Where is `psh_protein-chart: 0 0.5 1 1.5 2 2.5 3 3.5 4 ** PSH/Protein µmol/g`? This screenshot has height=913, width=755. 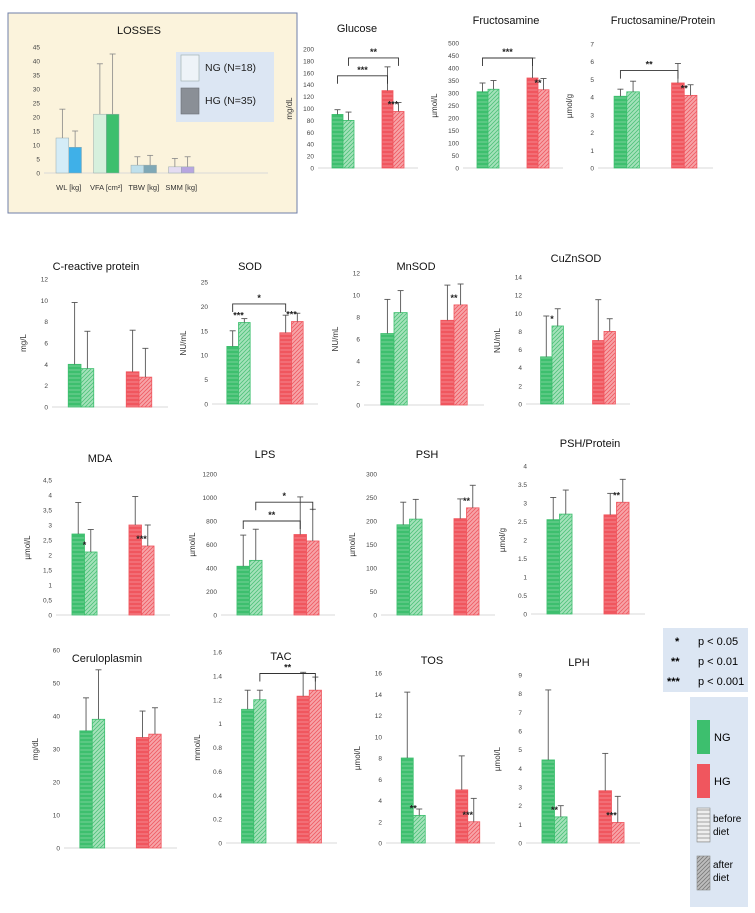
psh_protein-chart: 0 0.5 1 1.5 2 2.5 3 3.5 4 ** PSH/Protein µmol/g is located at coordinates (571, 528).